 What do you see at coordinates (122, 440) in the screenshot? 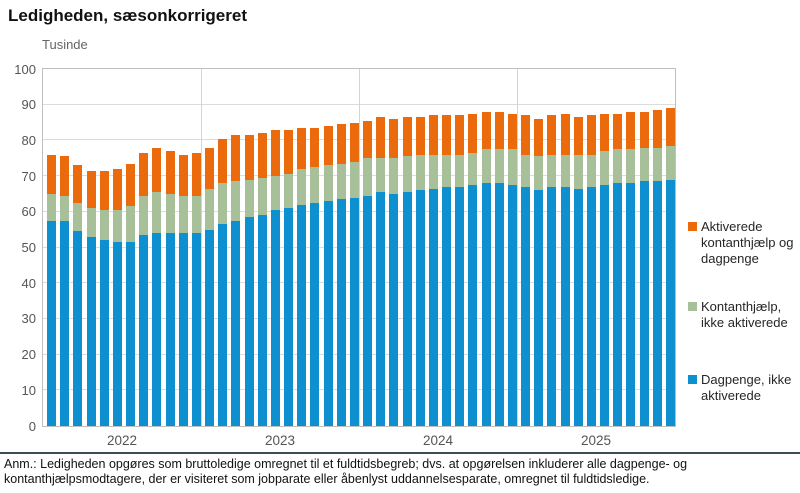
I see `x-tick-label-2022: 2022` at bounding box center [122, 440].